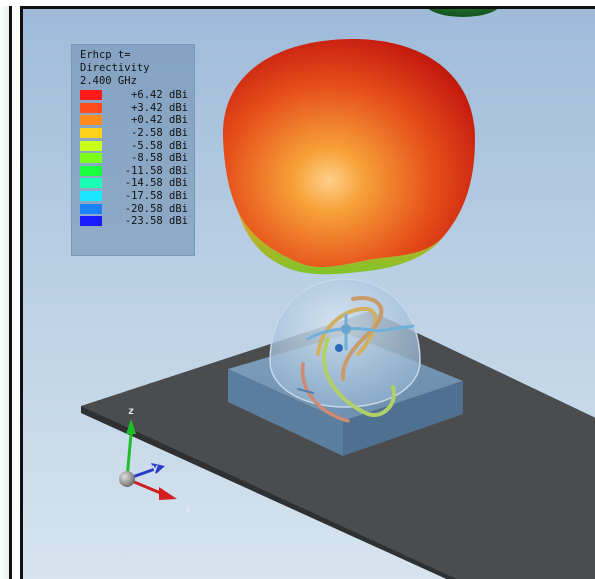 The image size is (595, 579). I want to click on legend-entry: -23.58 dBi, so click(137, 221).